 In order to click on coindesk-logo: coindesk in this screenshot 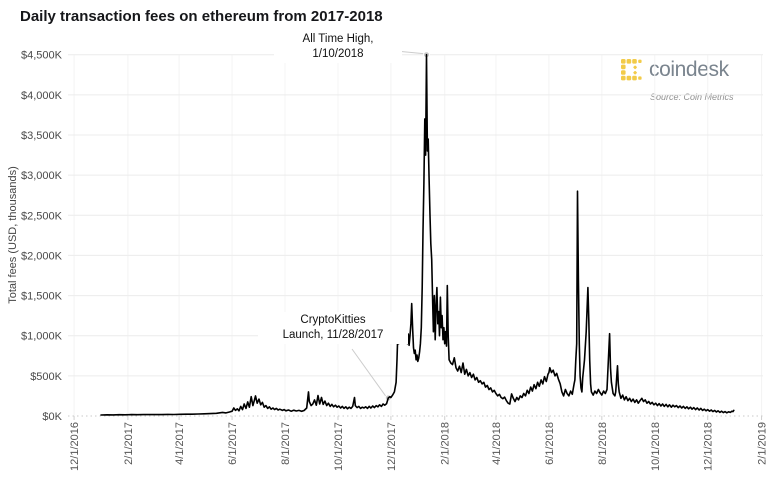, I will do `click(675, 70)`.